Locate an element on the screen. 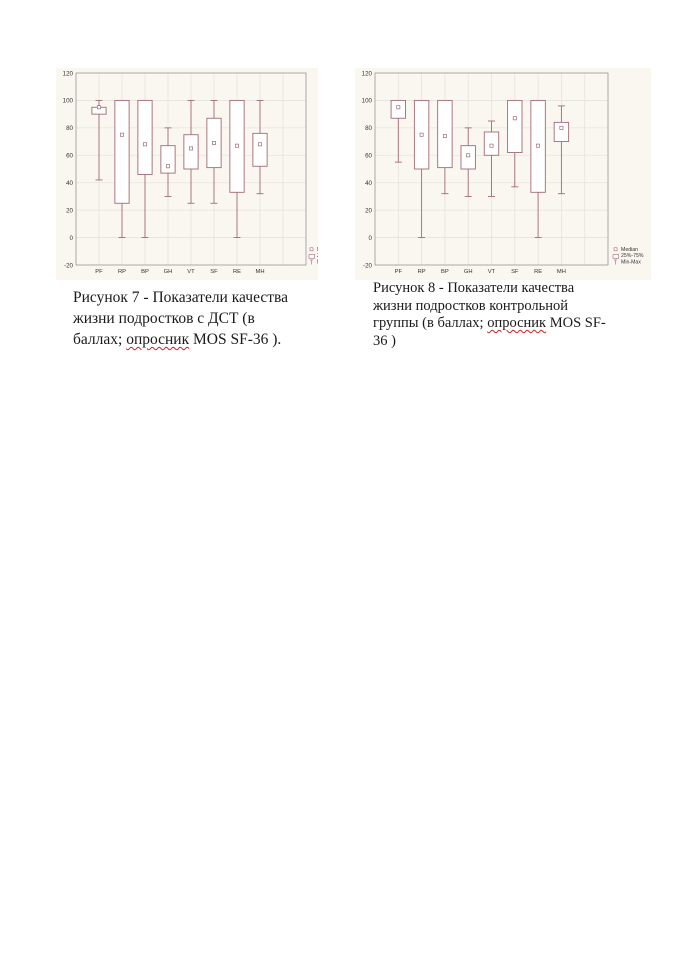  caption-line: жизни подростков с ДСТ (в is located at coordinates (164, 318).